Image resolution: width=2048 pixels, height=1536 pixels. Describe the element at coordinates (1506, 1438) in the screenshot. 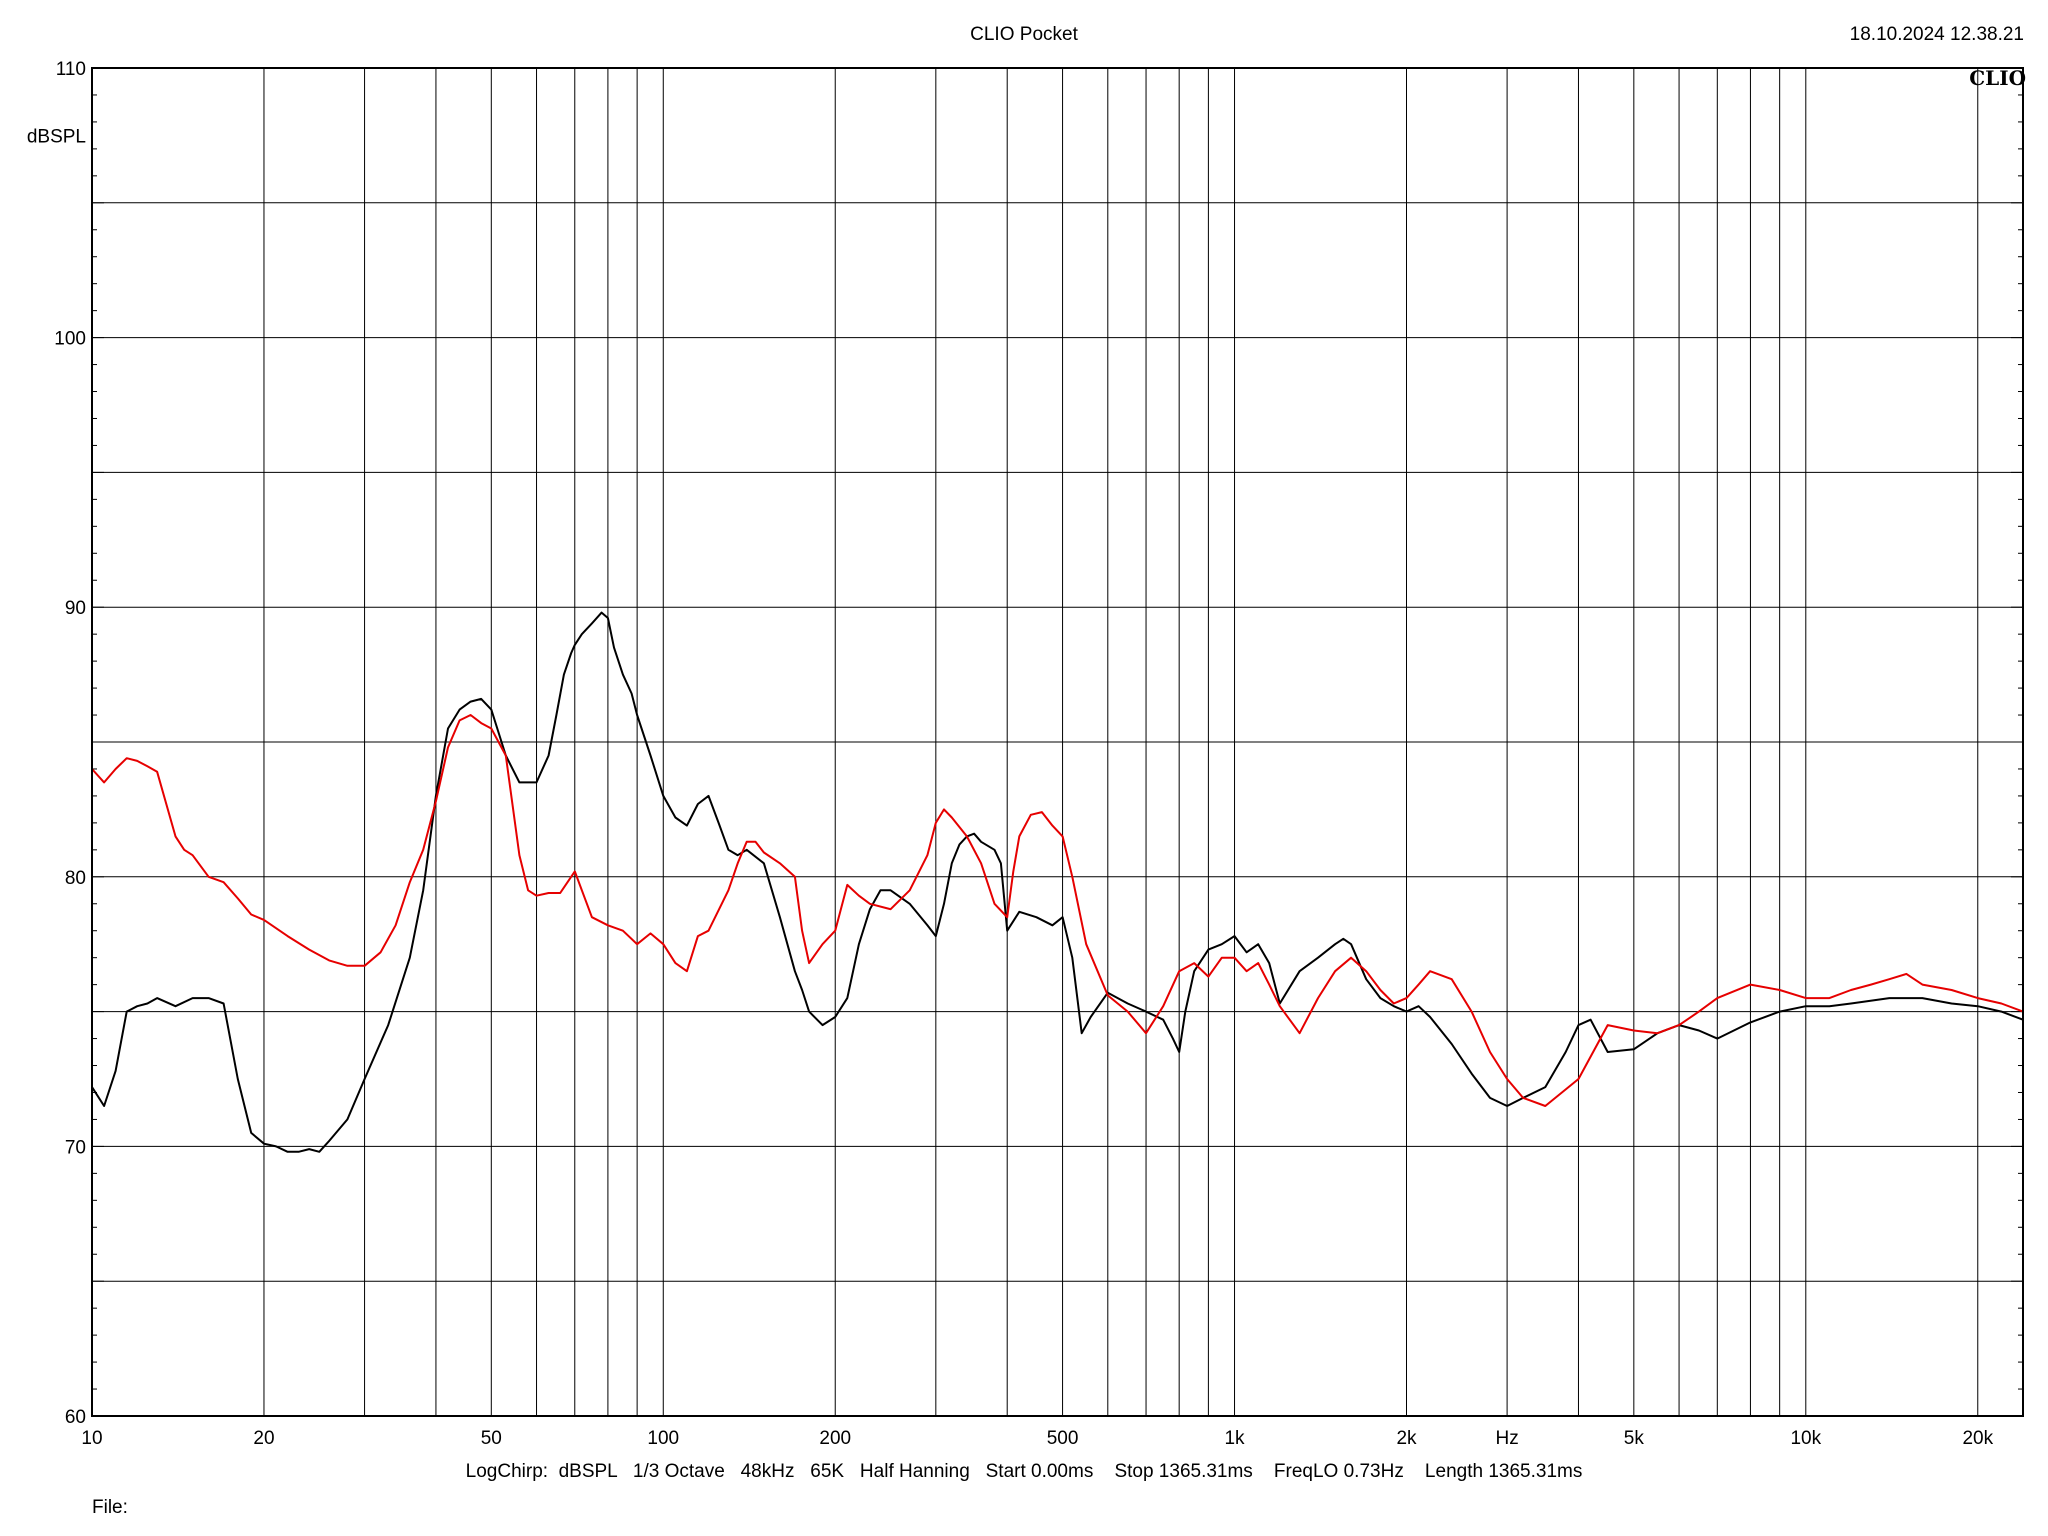

I see `x-axis-label: Hz` at that location.